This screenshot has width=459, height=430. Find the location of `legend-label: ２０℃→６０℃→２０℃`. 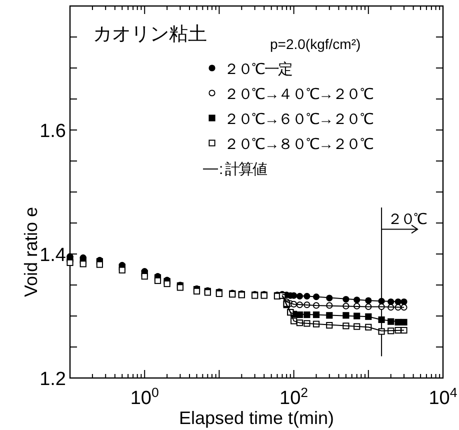

legend-label: ２０℃→６０℃→２０℃ is located at coordinates (299, 119).